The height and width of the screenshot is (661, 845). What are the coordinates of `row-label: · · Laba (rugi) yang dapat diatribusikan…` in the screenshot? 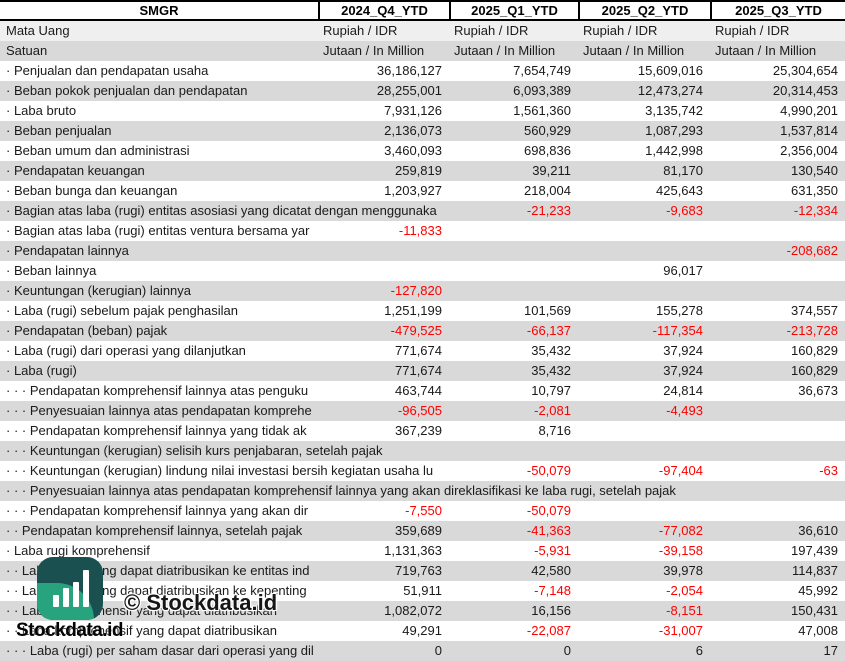 It's located at (158, 570).